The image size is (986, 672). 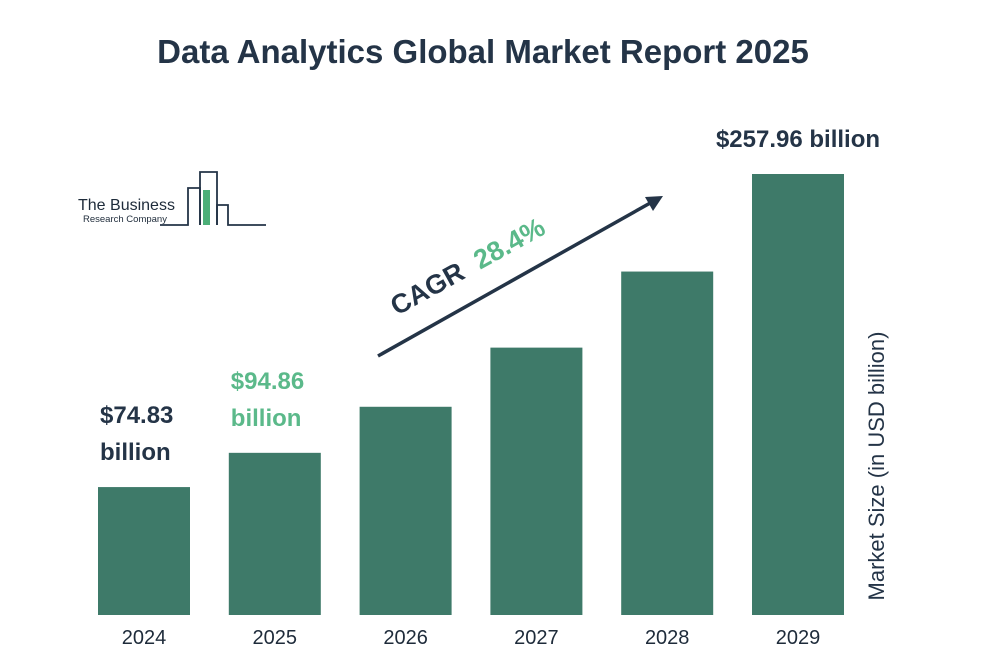 I want to click on data-label: $94.86, so click(x=267, y=381).